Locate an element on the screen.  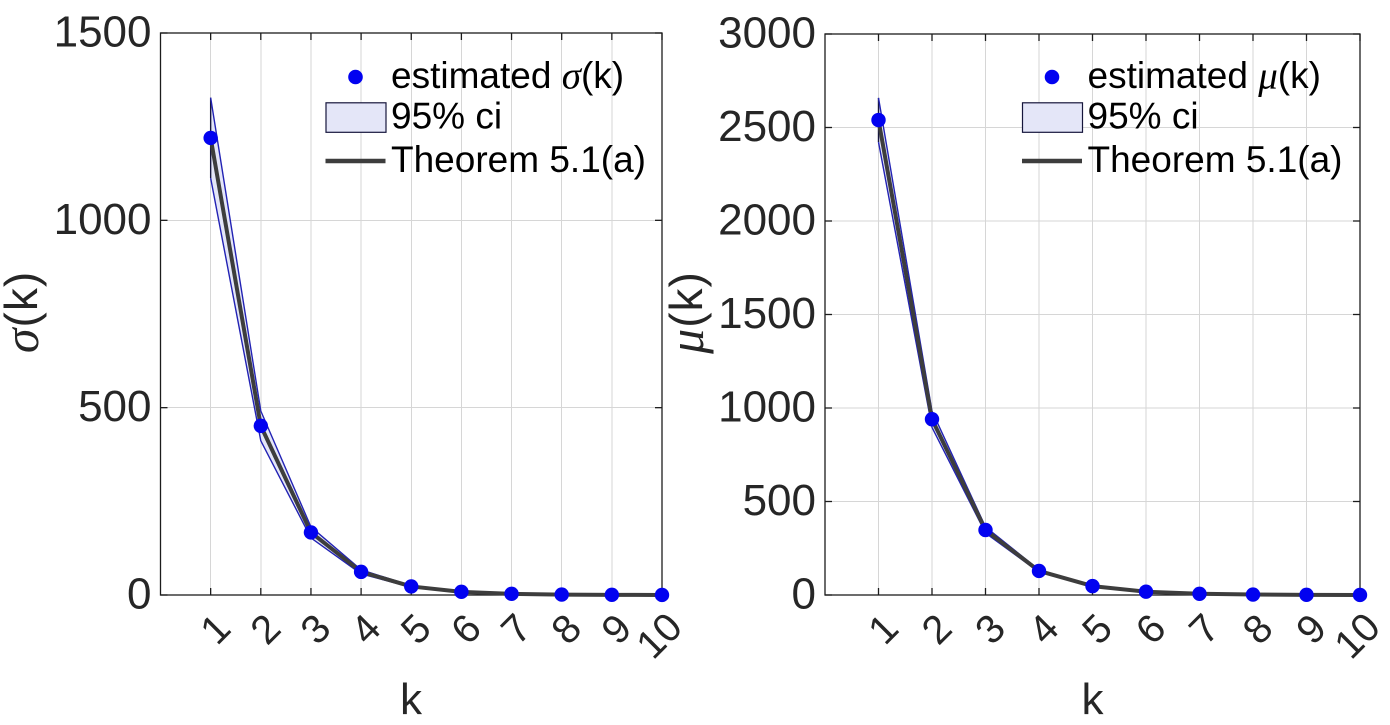
svg-text: 2000 is located at coordinates (767, 220).